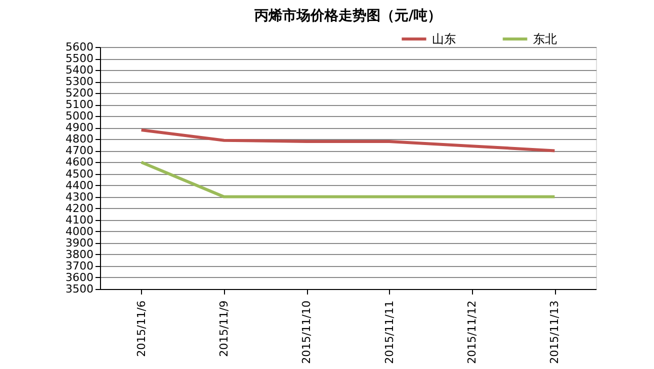 The height and width of the screenshot is (369, 654). I want to click on y-tick-label: 3600, so click(80, 277).